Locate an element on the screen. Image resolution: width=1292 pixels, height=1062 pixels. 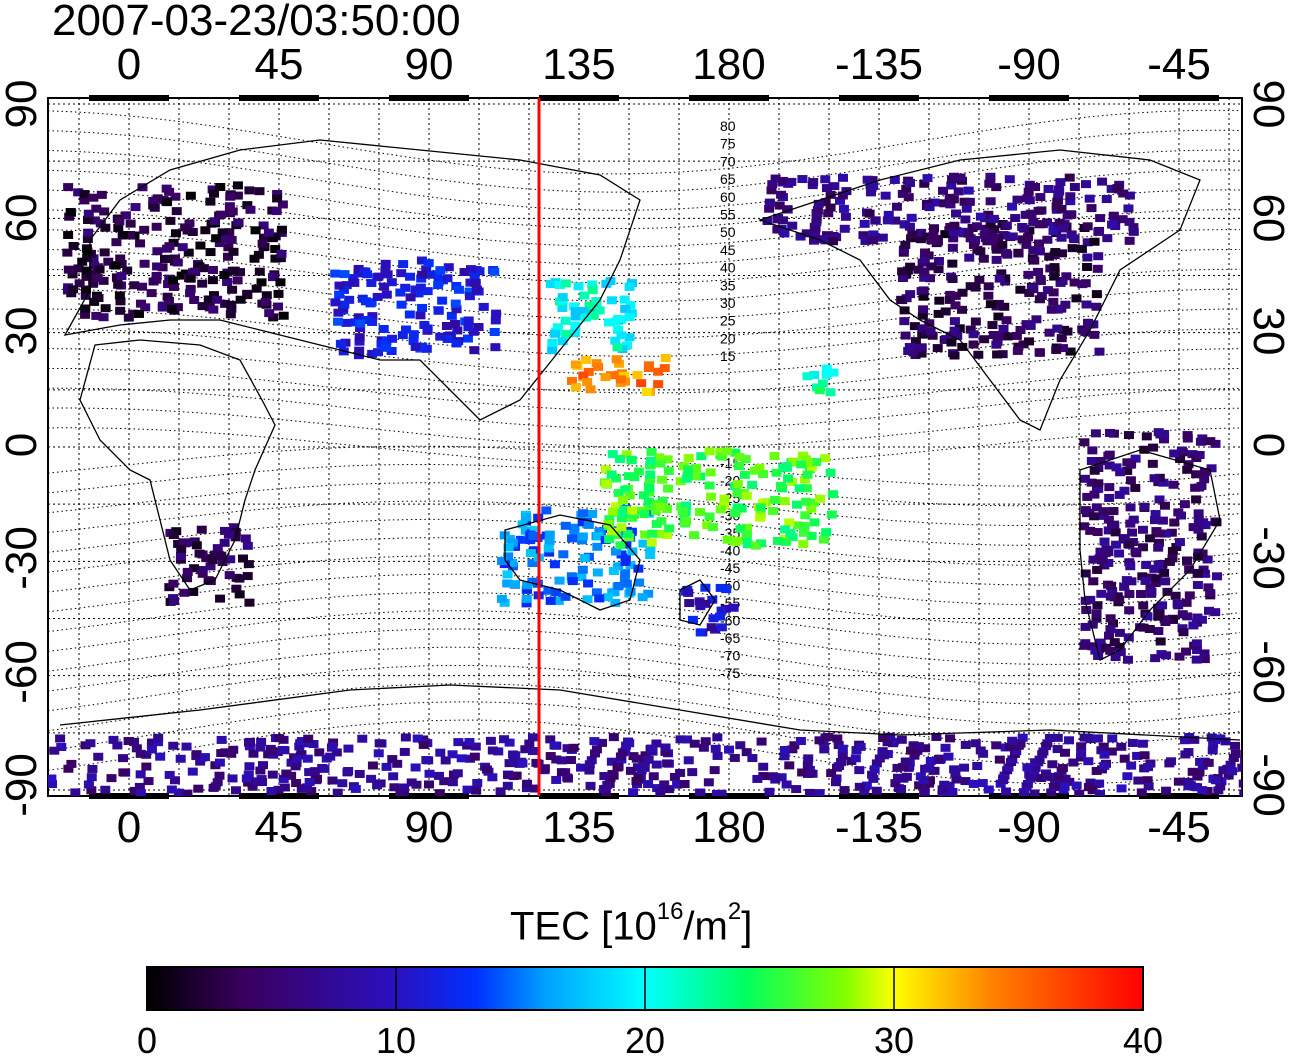
lon-tick-label: -45 is located at coordinates (1179, 64).